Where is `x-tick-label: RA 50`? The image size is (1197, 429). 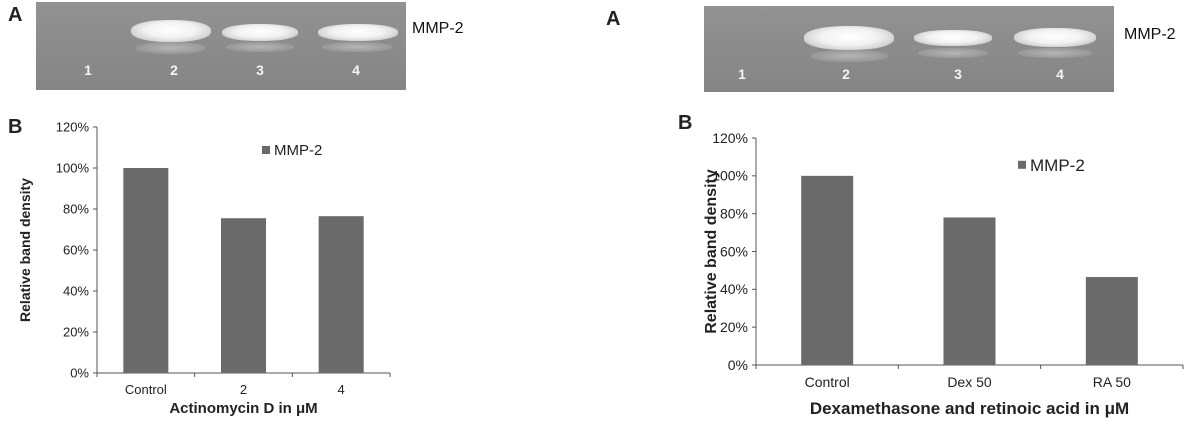
x-tick-label: RA 50 is located at coordinates (1112, 382).